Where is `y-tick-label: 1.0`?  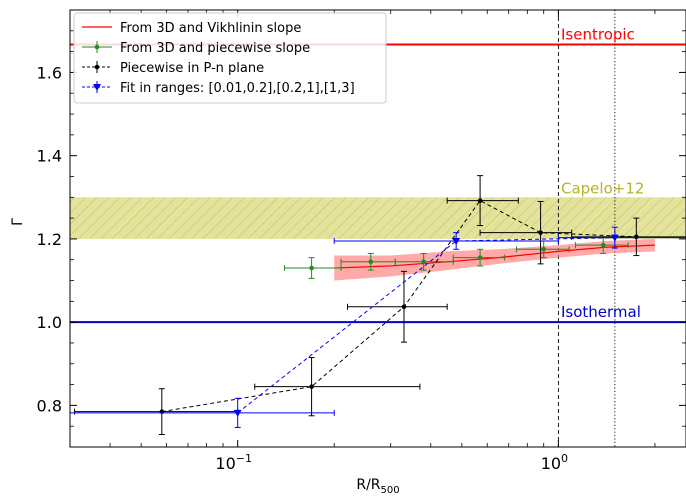
y-tick-label: 1.0 is located at coordinates (49, 322).